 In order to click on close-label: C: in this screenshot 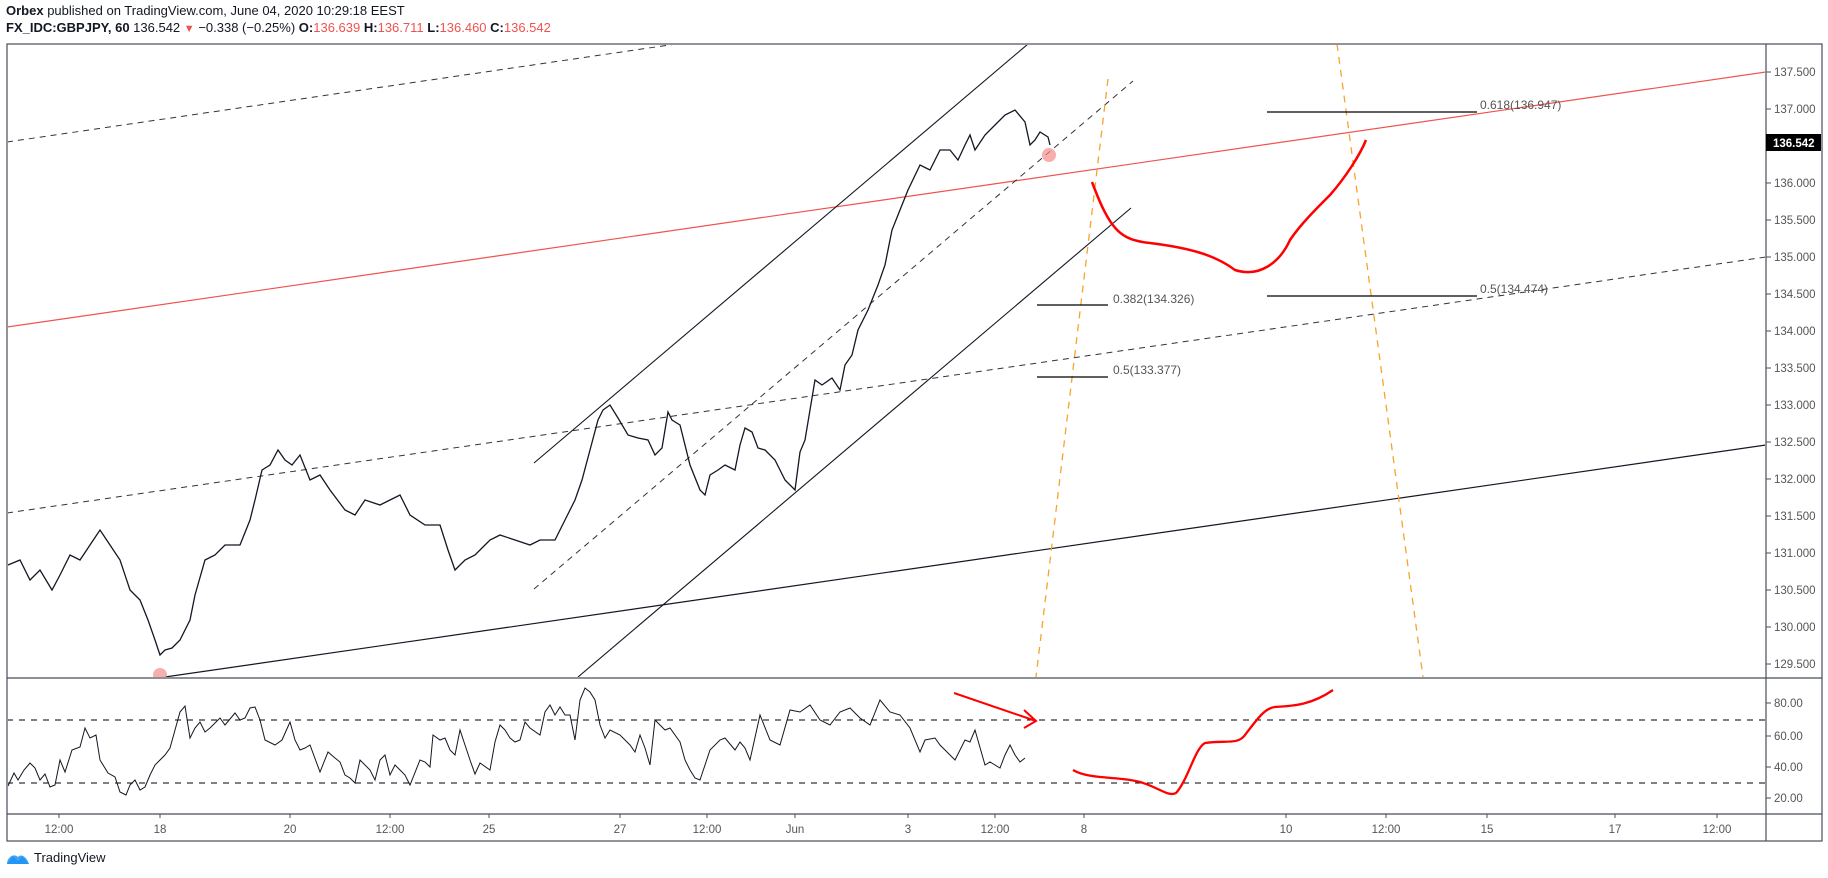, I will do `click(497, 27)`.